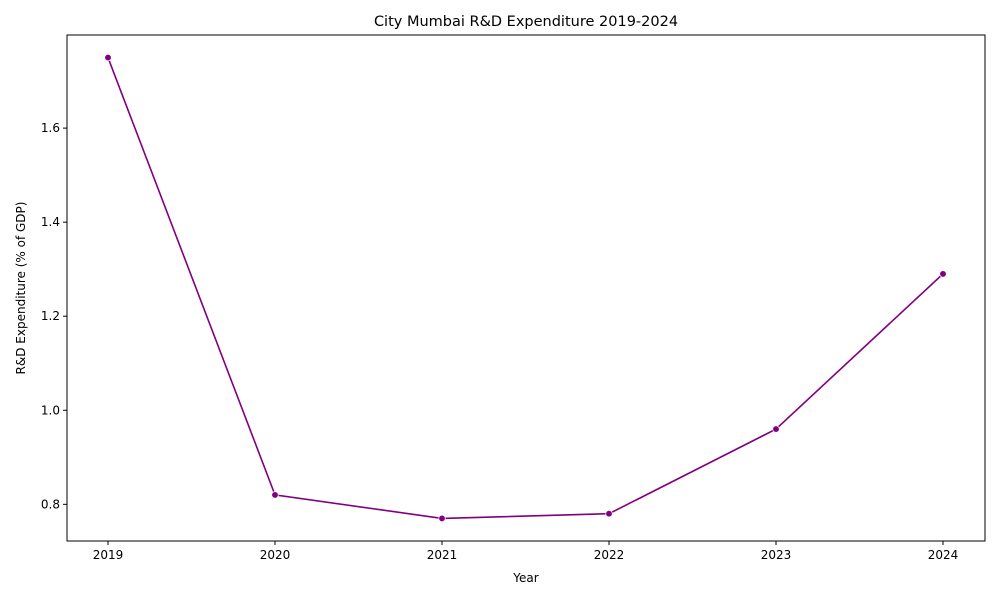 This screenshot has width=1000, height=600. I want to click on y-axis-title: R&D Expenditure (% of GDP), so click(21, 288).